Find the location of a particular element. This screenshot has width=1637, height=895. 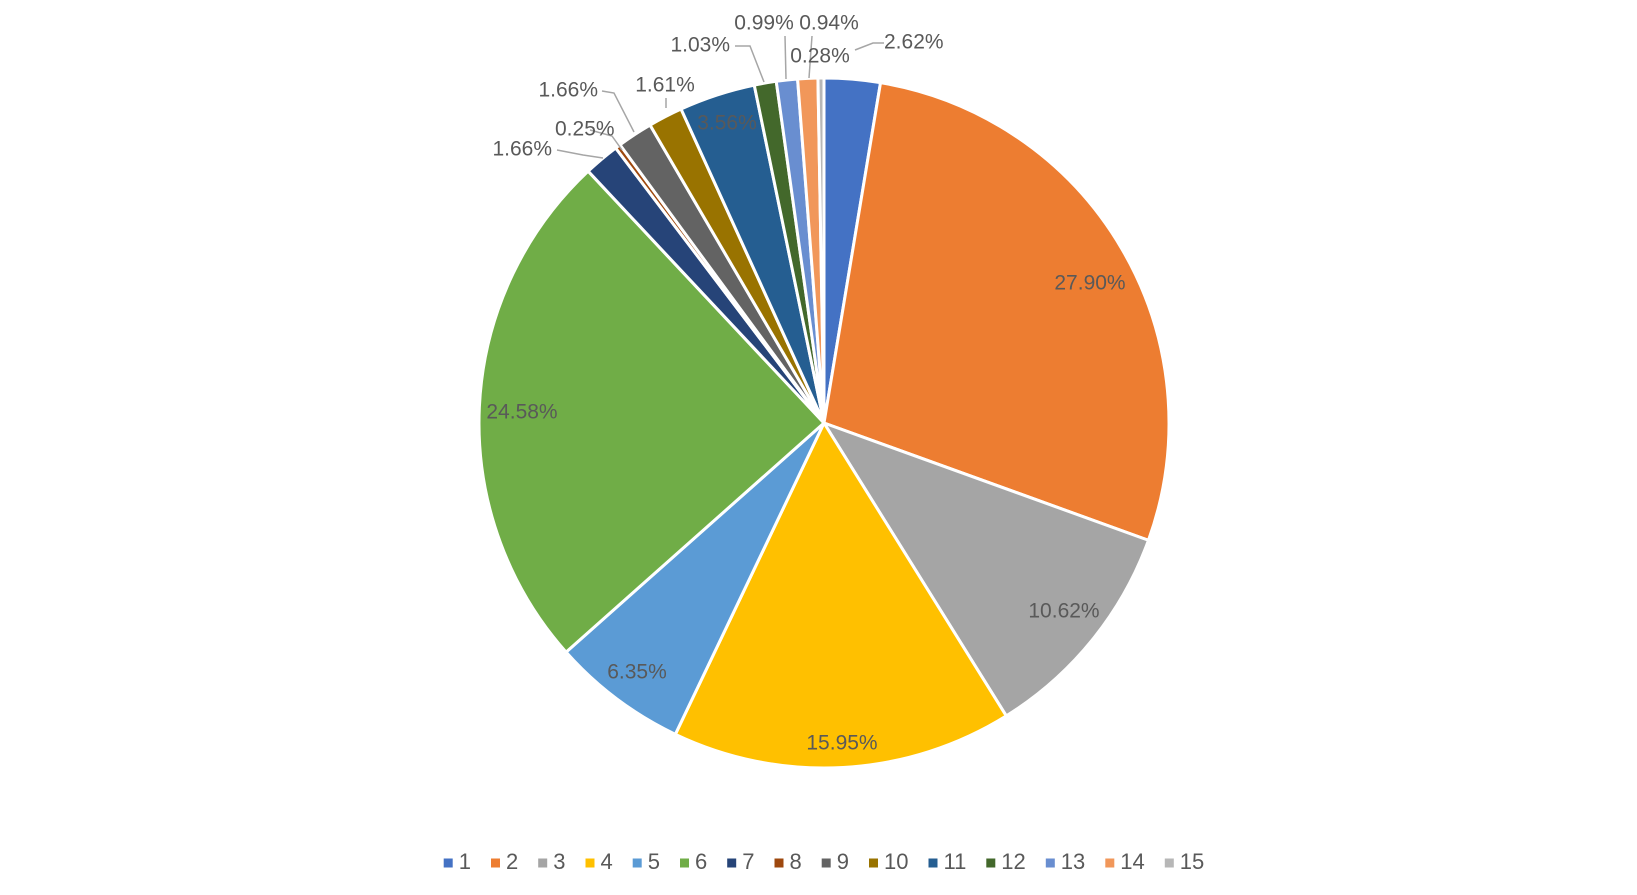

legend-item-10: 10 is located at coordinates (888, 861).